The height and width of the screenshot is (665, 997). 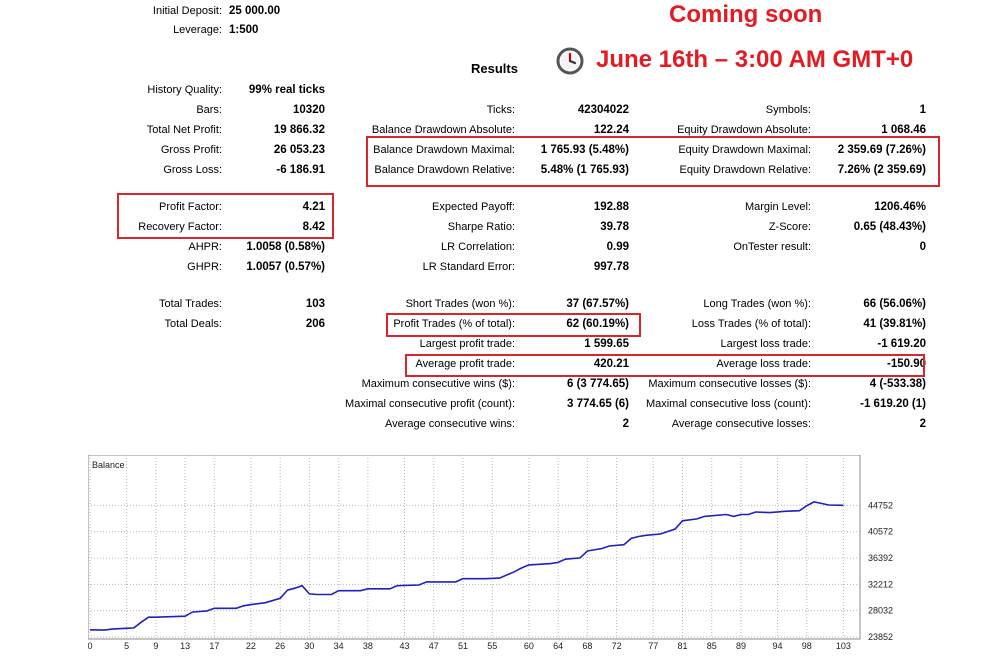 I want to click on col2-value-1: 122.24, so click(x=611, y=130).